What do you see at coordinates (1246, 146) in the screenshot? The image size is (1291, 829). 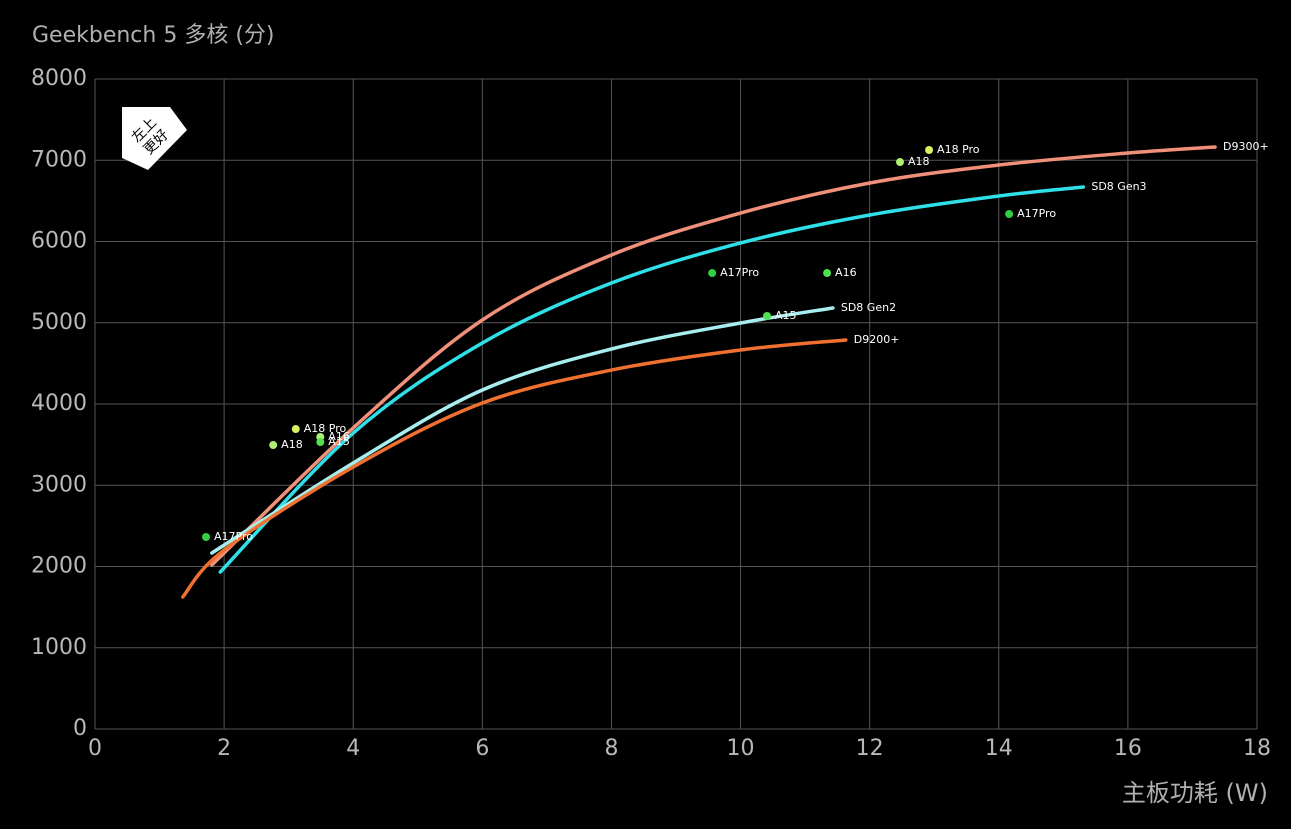 I see `series-label: D9300+` at bounding box center [1246, 146].